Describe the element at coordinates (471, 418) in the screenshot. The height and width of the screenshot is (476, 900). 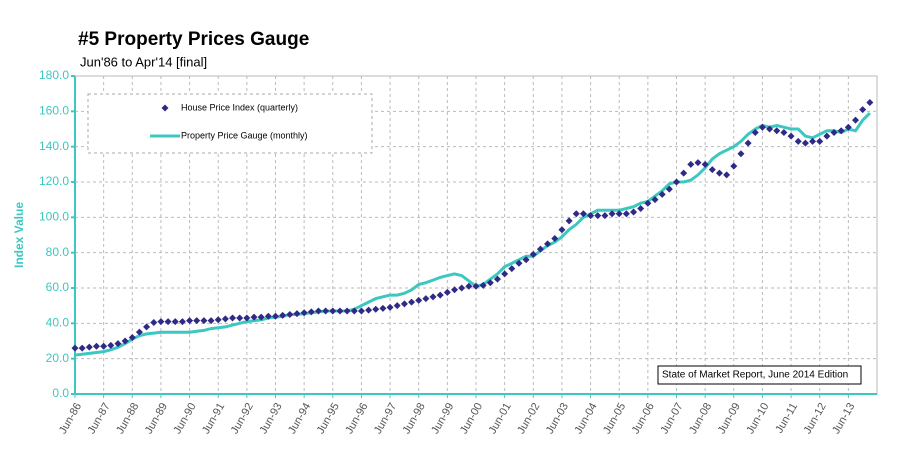
I see `x-tick-label: Jun-00` at that location.